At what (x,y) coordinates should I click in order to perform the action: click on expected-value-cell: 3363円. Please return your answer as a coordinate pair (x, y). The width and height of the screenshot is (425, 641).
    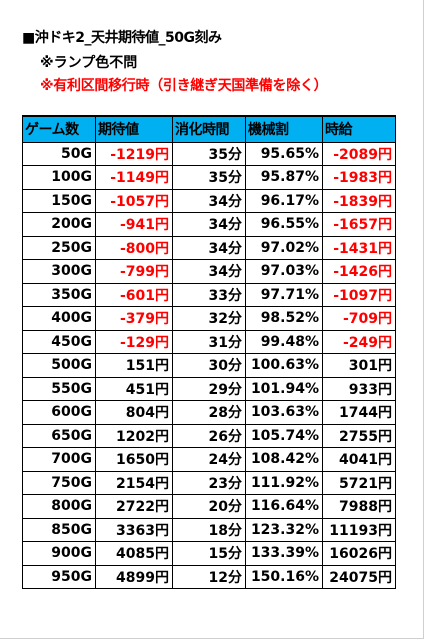
    Looking at the image, I should click on (134, 529).